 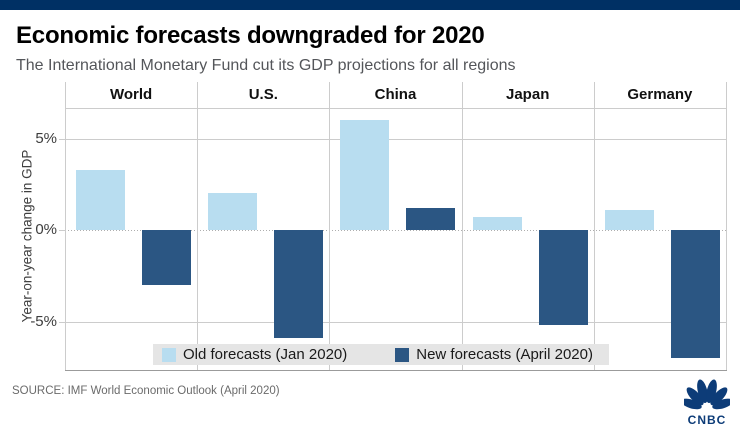 What do you see at coordinates (395, 322) in the screenshot?
I see `gridline--5pct` at bounding box center [395, 322].